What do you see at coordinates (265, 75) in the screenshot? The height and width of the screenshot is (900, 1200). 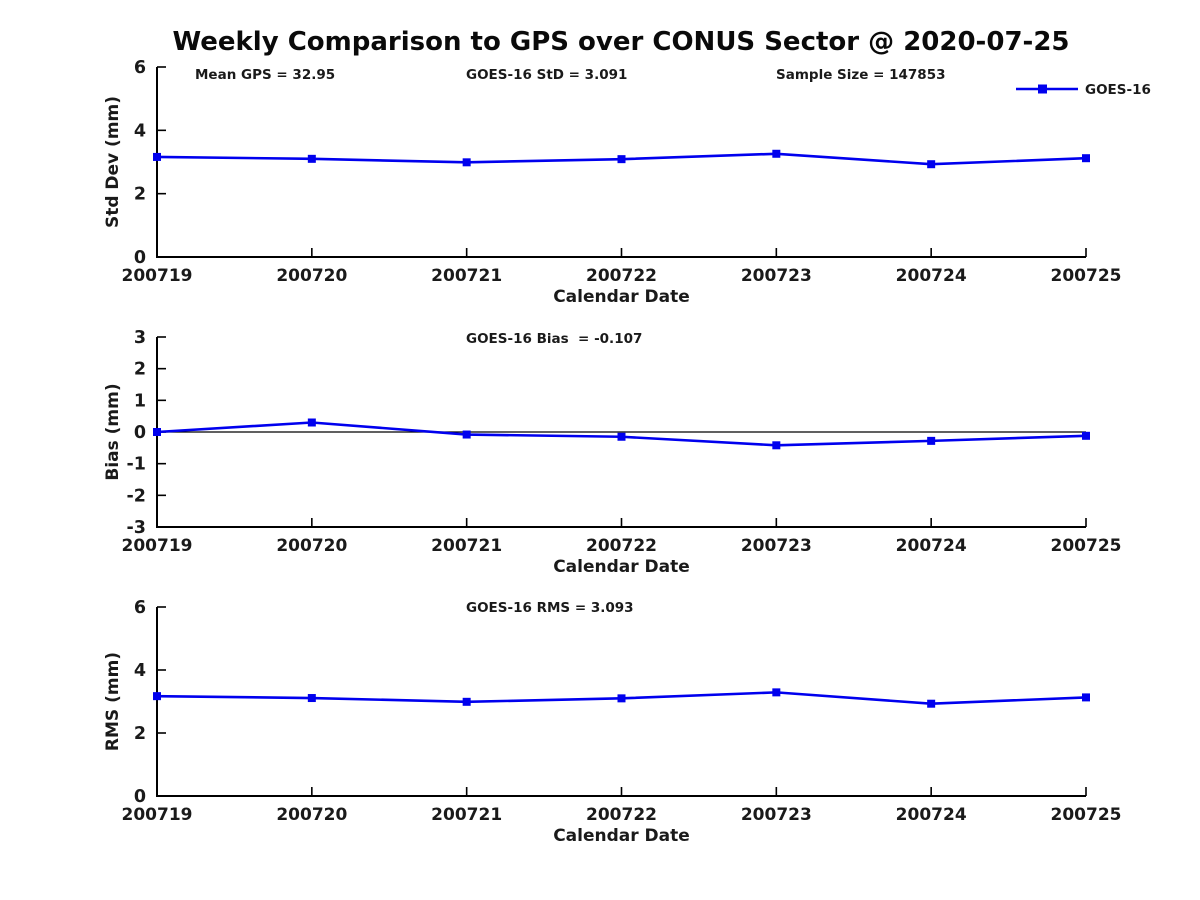 I see `annotation: Mean GPS = 32.95` at bounding box center [265, 75].